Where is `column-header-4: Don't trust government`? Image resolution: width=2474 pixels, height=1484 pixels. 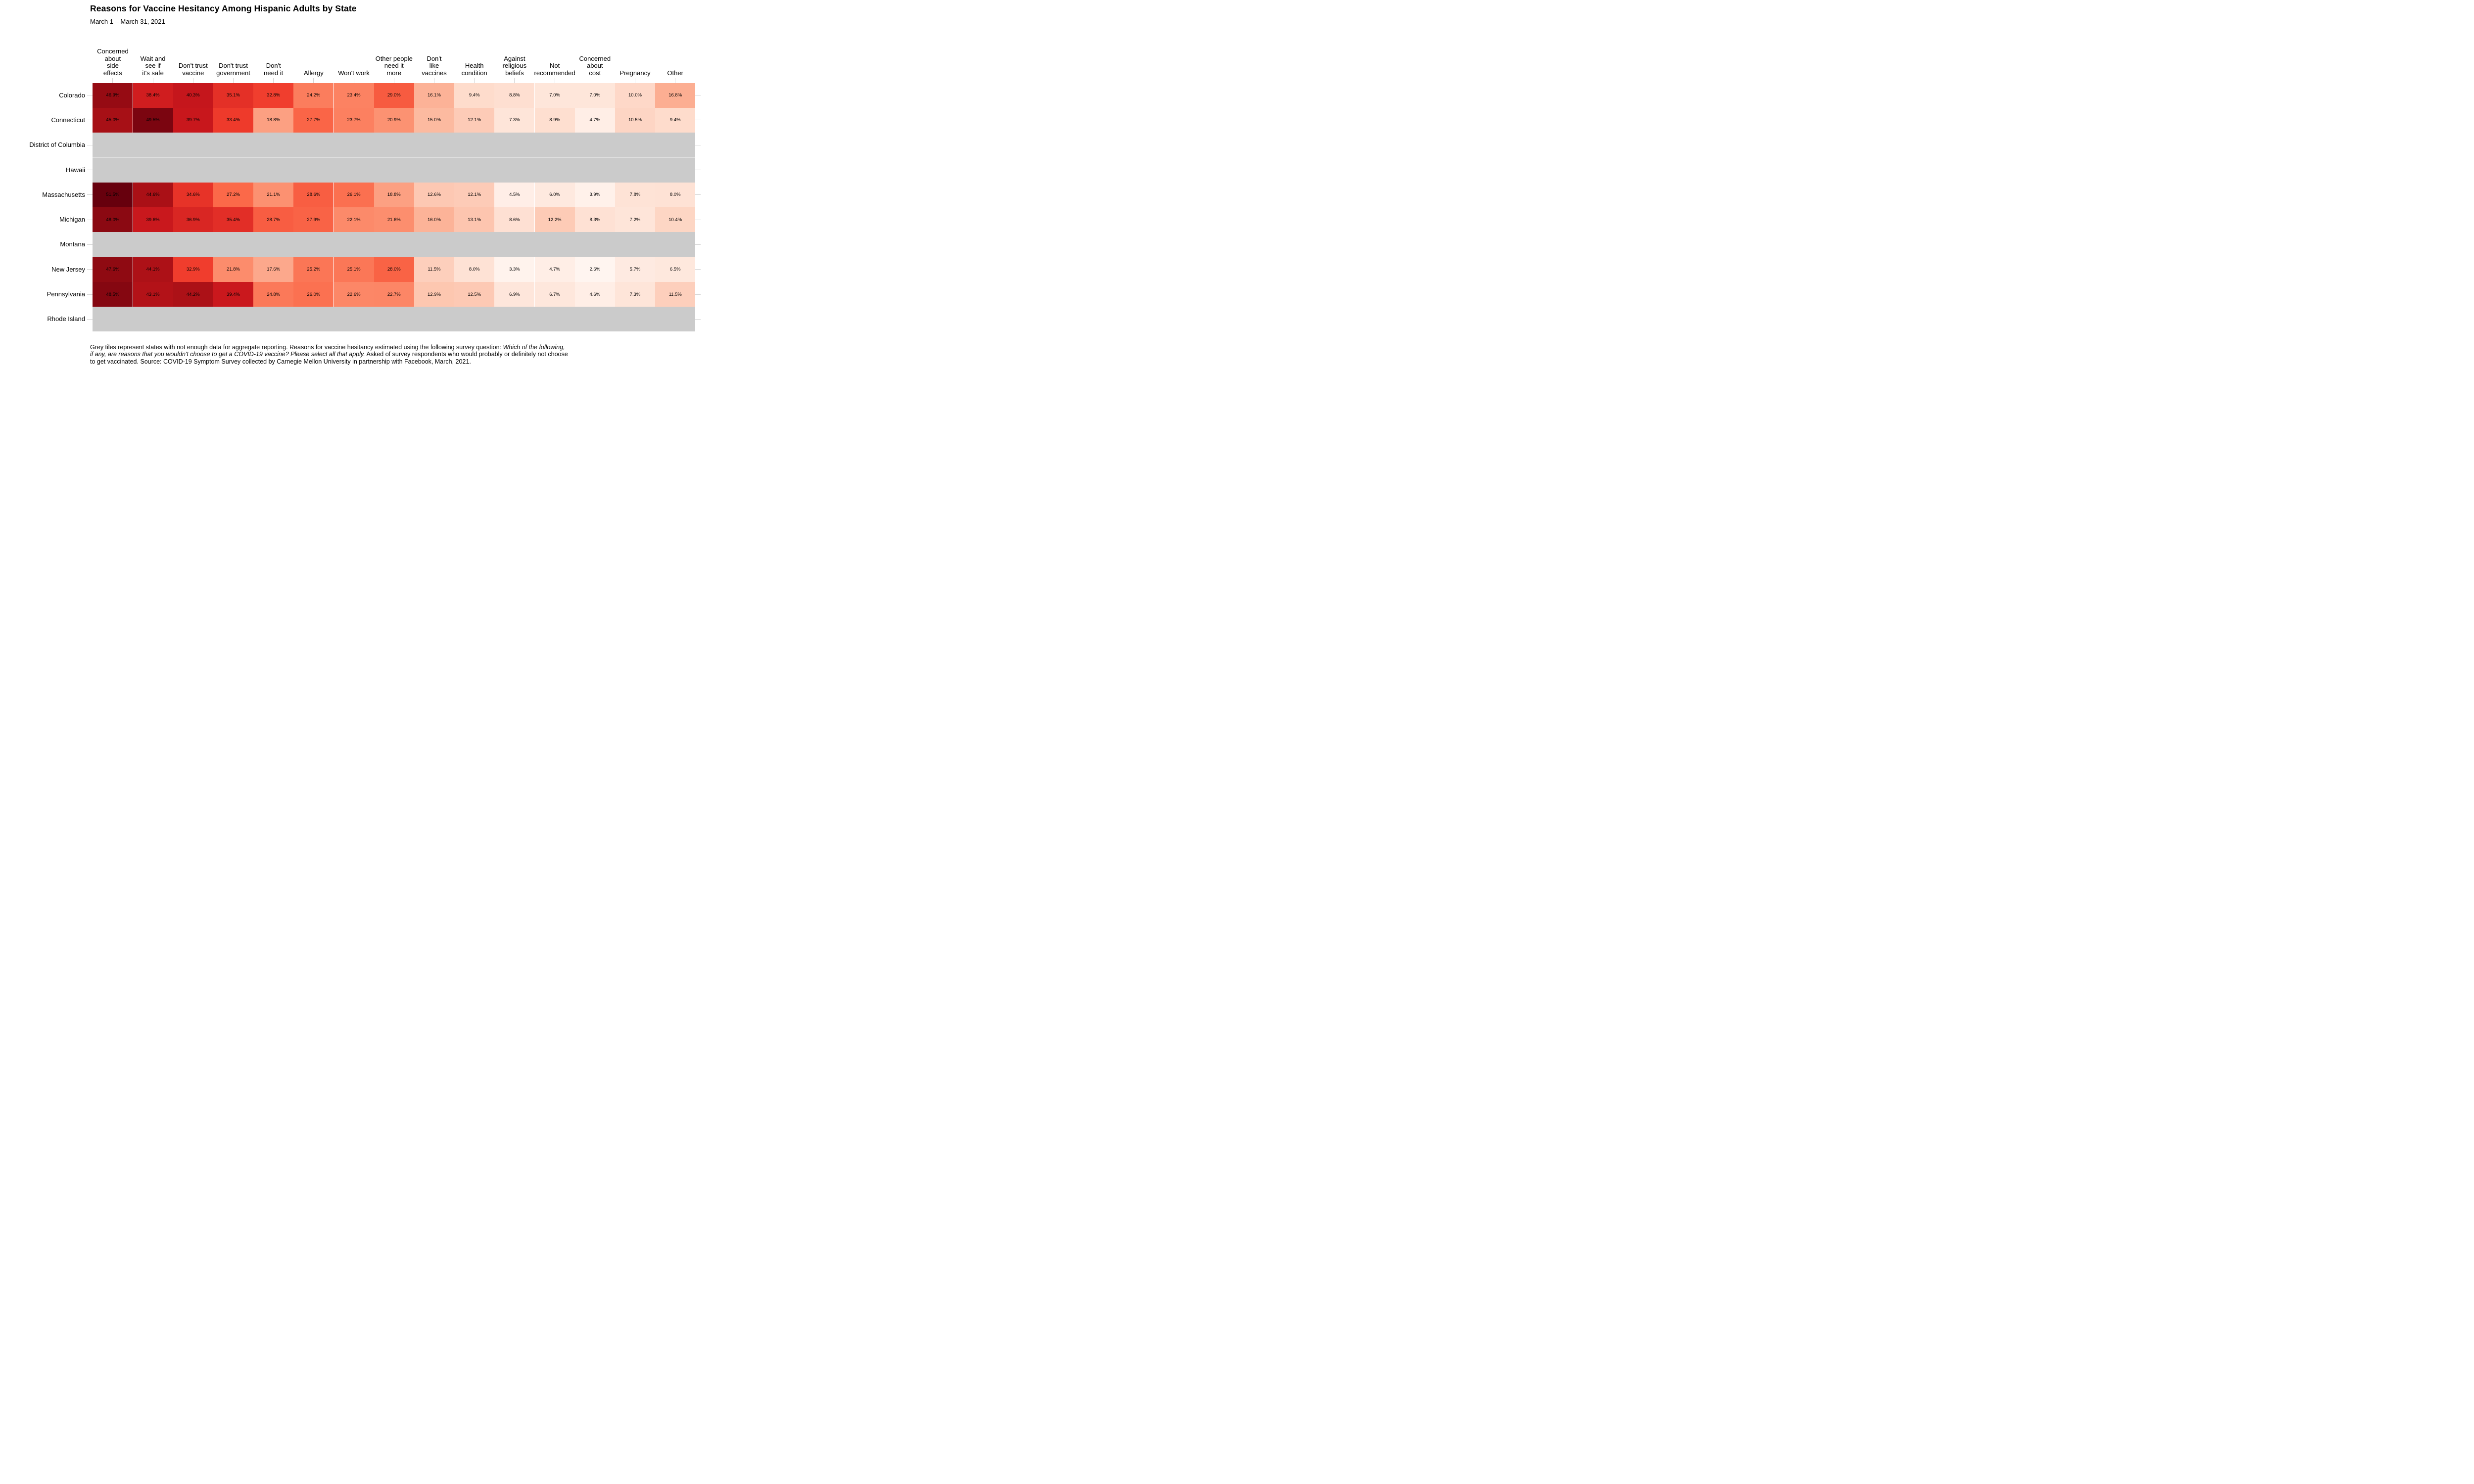
column-header-4: Don't trust government is located at coordinates (233, 69).